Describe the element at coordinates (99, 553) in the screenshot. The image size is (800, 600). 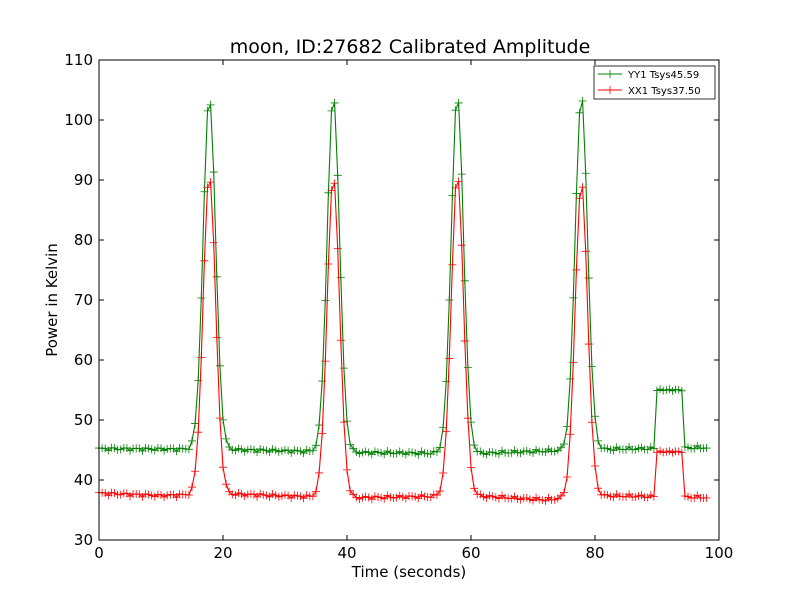
I see `x-tick-label: 0` at that location.